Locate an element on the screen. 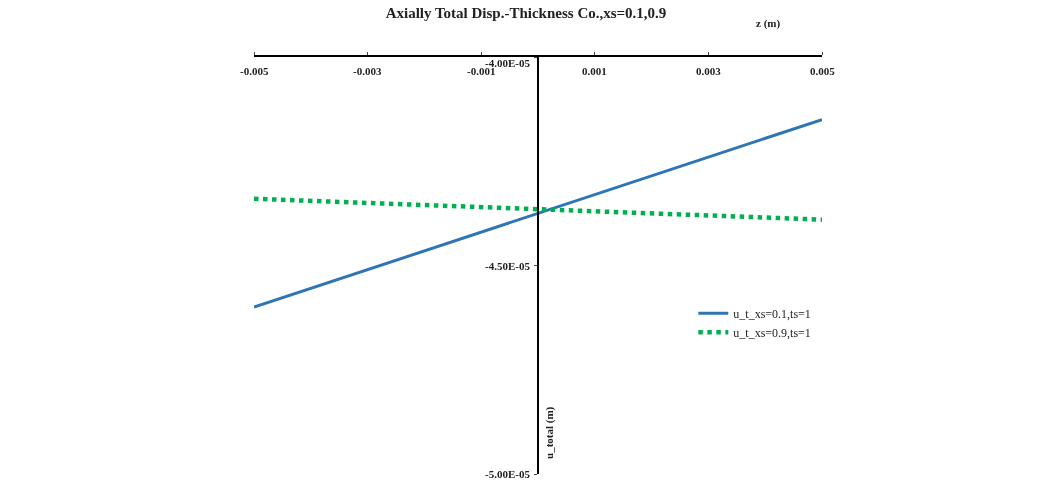 The height and width of the screenshot is (484, 1052). legend-label: u_t_xs=0.9,ts=1 is located at coordinates (772, 333).